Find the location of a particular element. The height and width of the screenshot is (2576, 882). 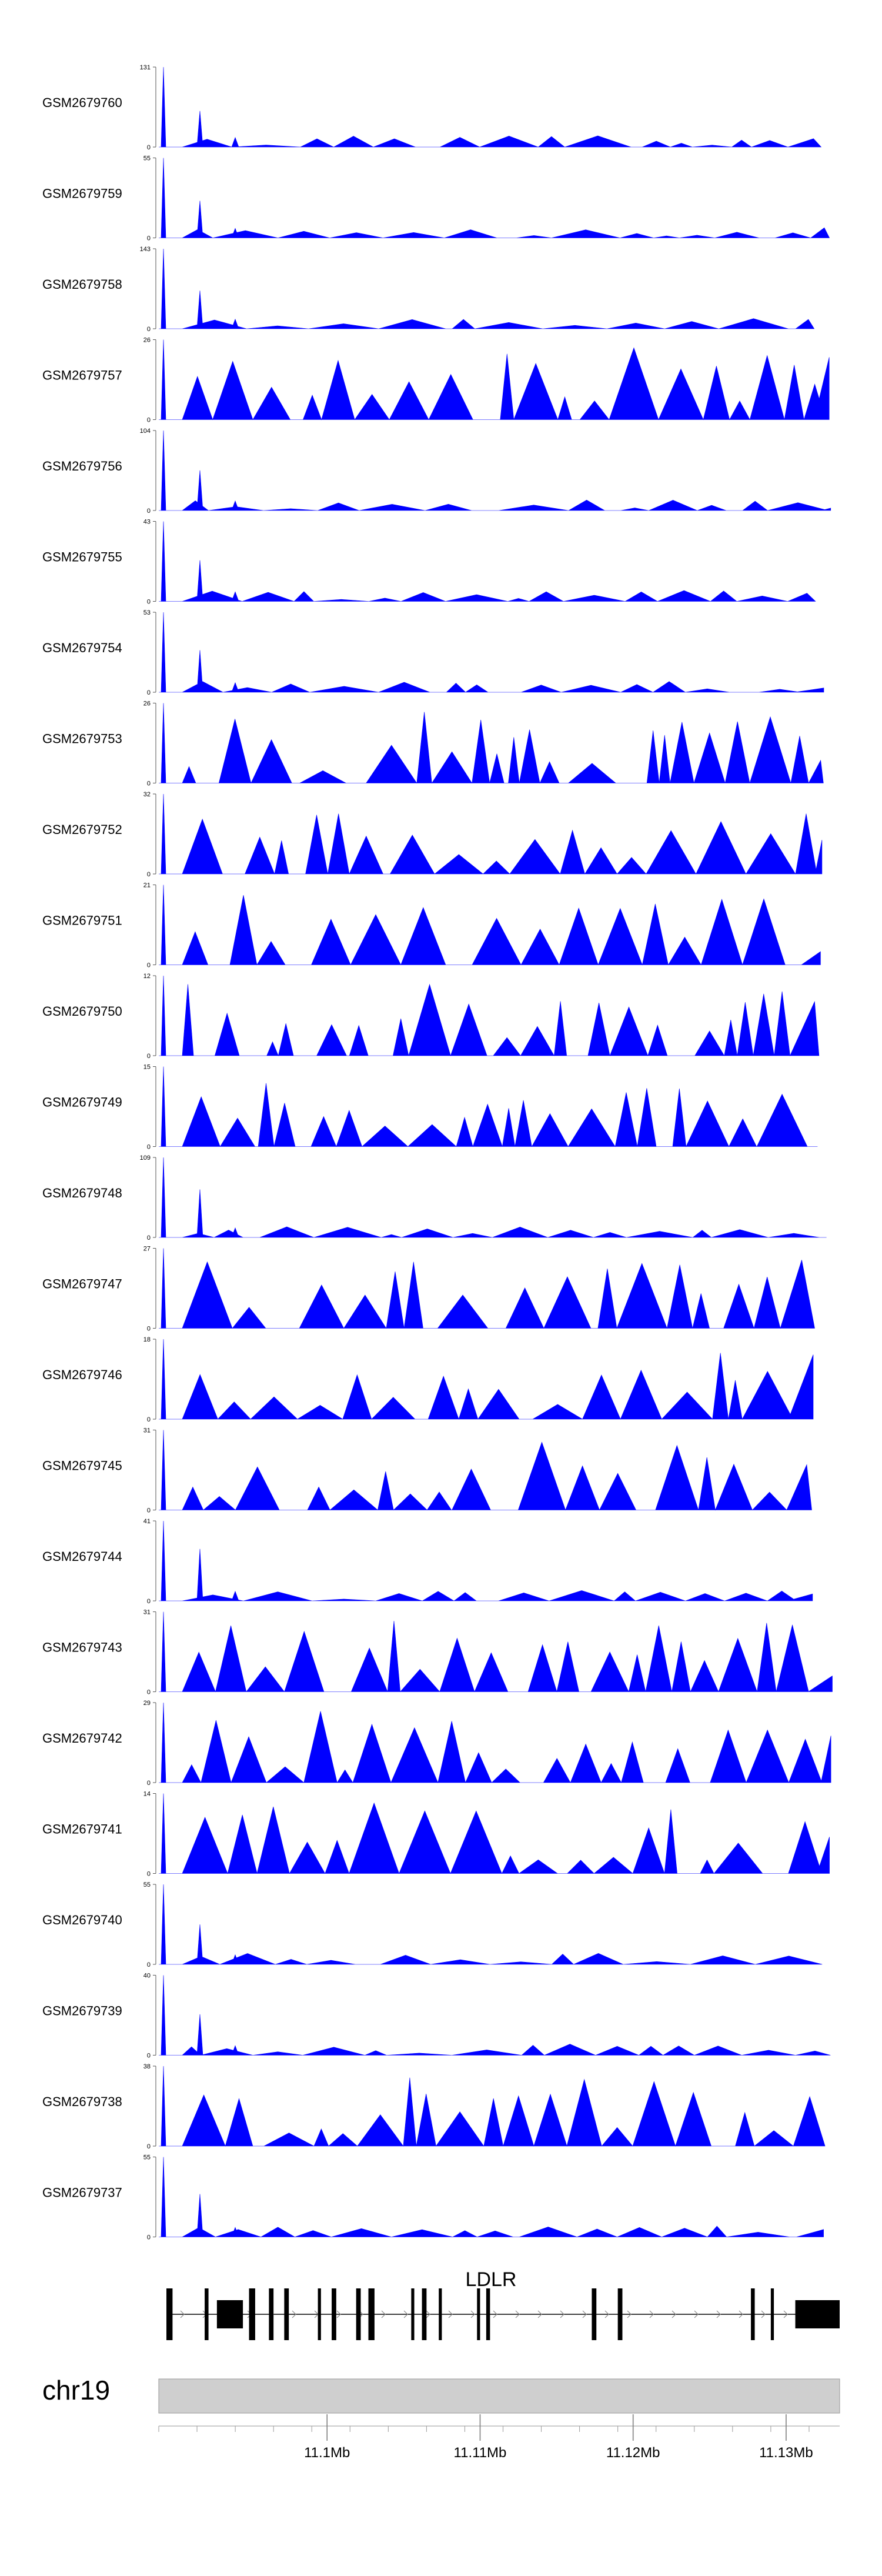

chromosome-label: chr19 is located at coordinates (76, 2390).